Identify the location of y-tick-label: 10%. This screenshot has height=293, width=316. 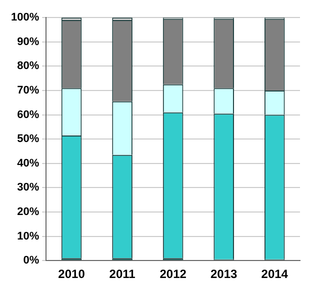
(28, 236).